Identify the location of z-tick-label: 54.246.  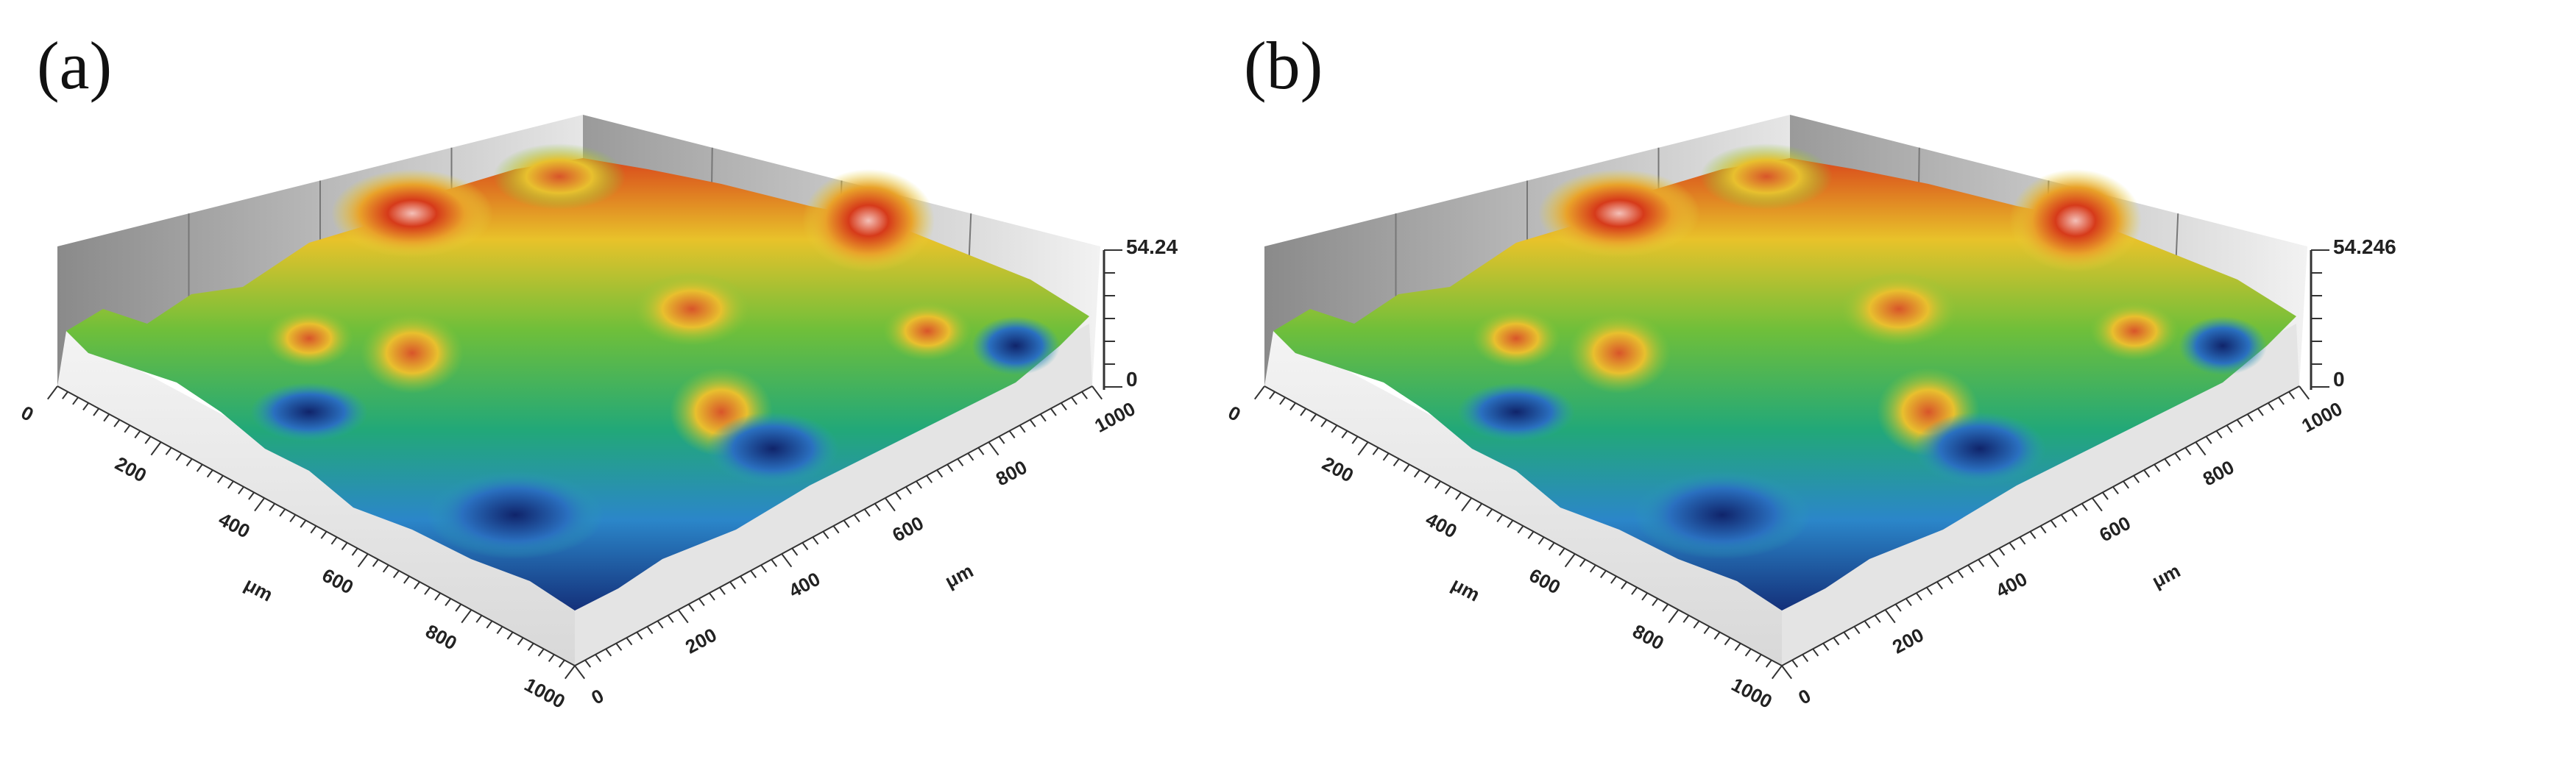
(2364, 247).